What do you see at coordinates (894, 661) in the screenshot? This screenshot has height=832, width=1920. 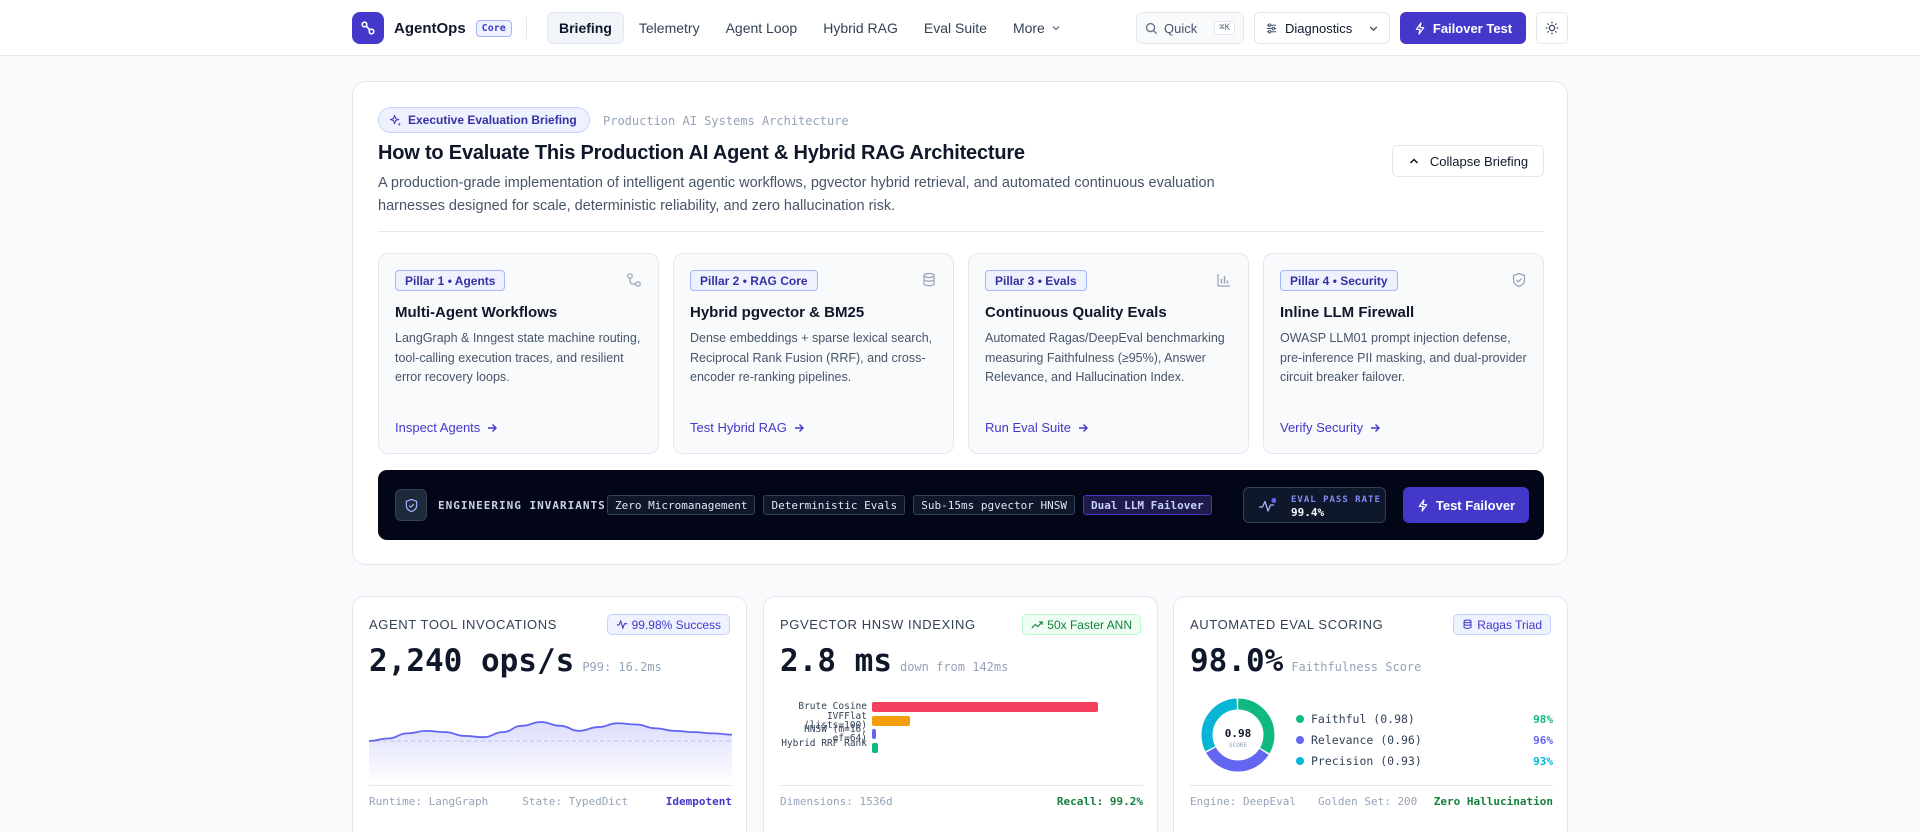 I see `metric-value: 2.8 ms down from 142ms` at bounding box center [894, 661].